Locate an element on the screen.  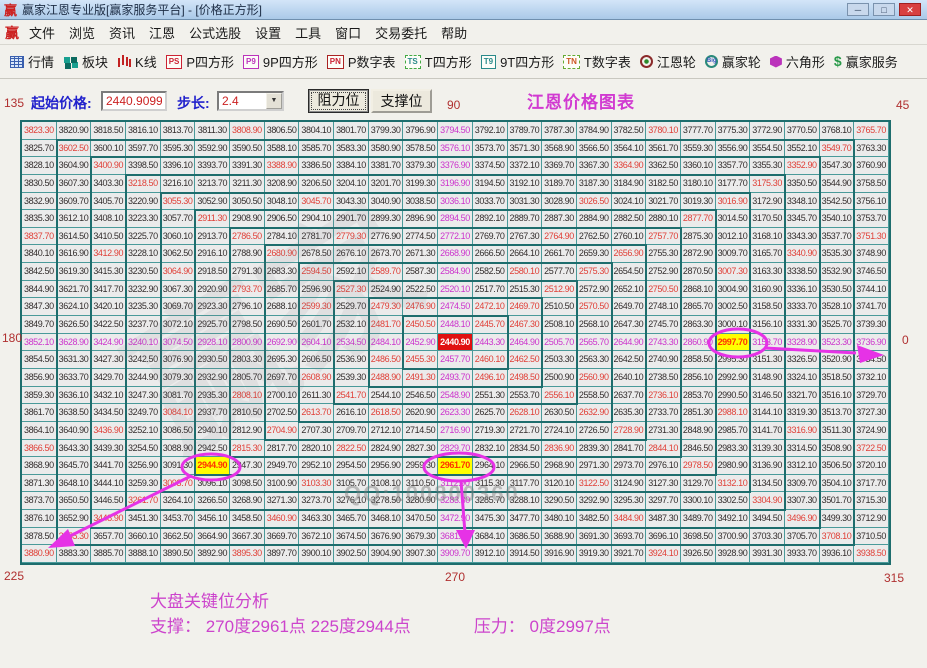
toolbar-item-9p-square: P9 9P四方形 is located at coordinates (280, 61).